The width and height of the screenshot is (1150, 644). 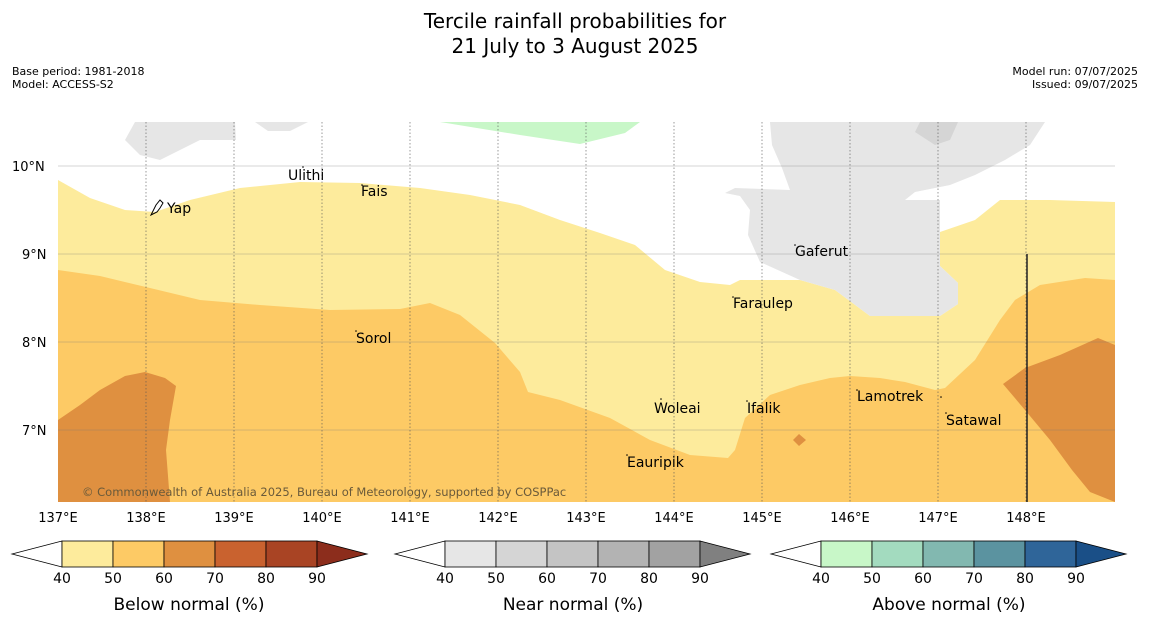 I want to click on colorbar-below-label: Below normal (%), so click(x=189, y=605).